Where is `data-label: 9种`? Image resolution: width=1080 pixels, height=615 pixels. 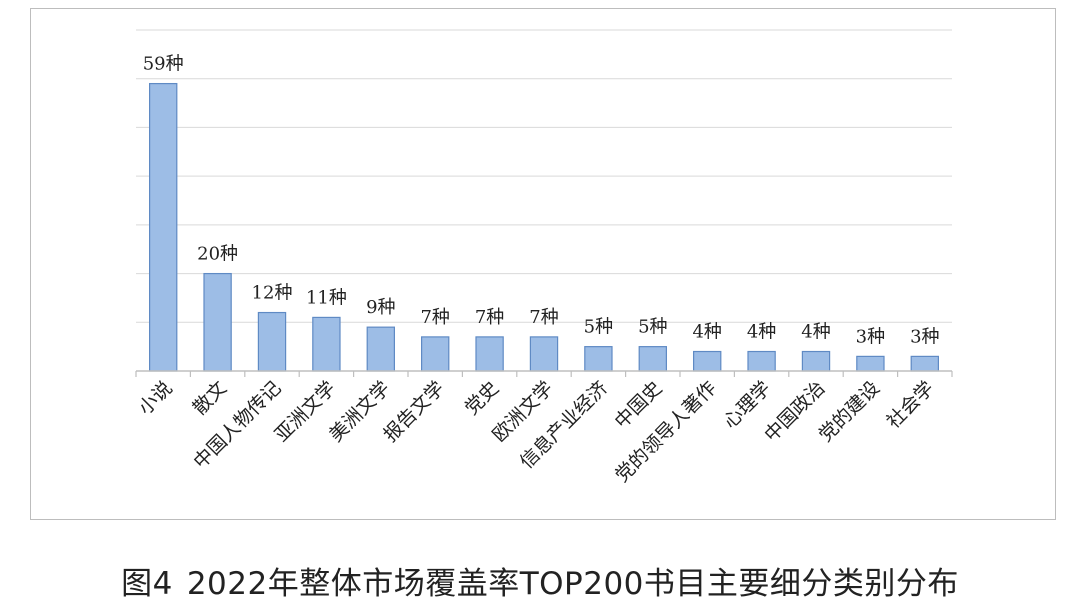 data-label: 9种 is located at coordinates (380, 307).